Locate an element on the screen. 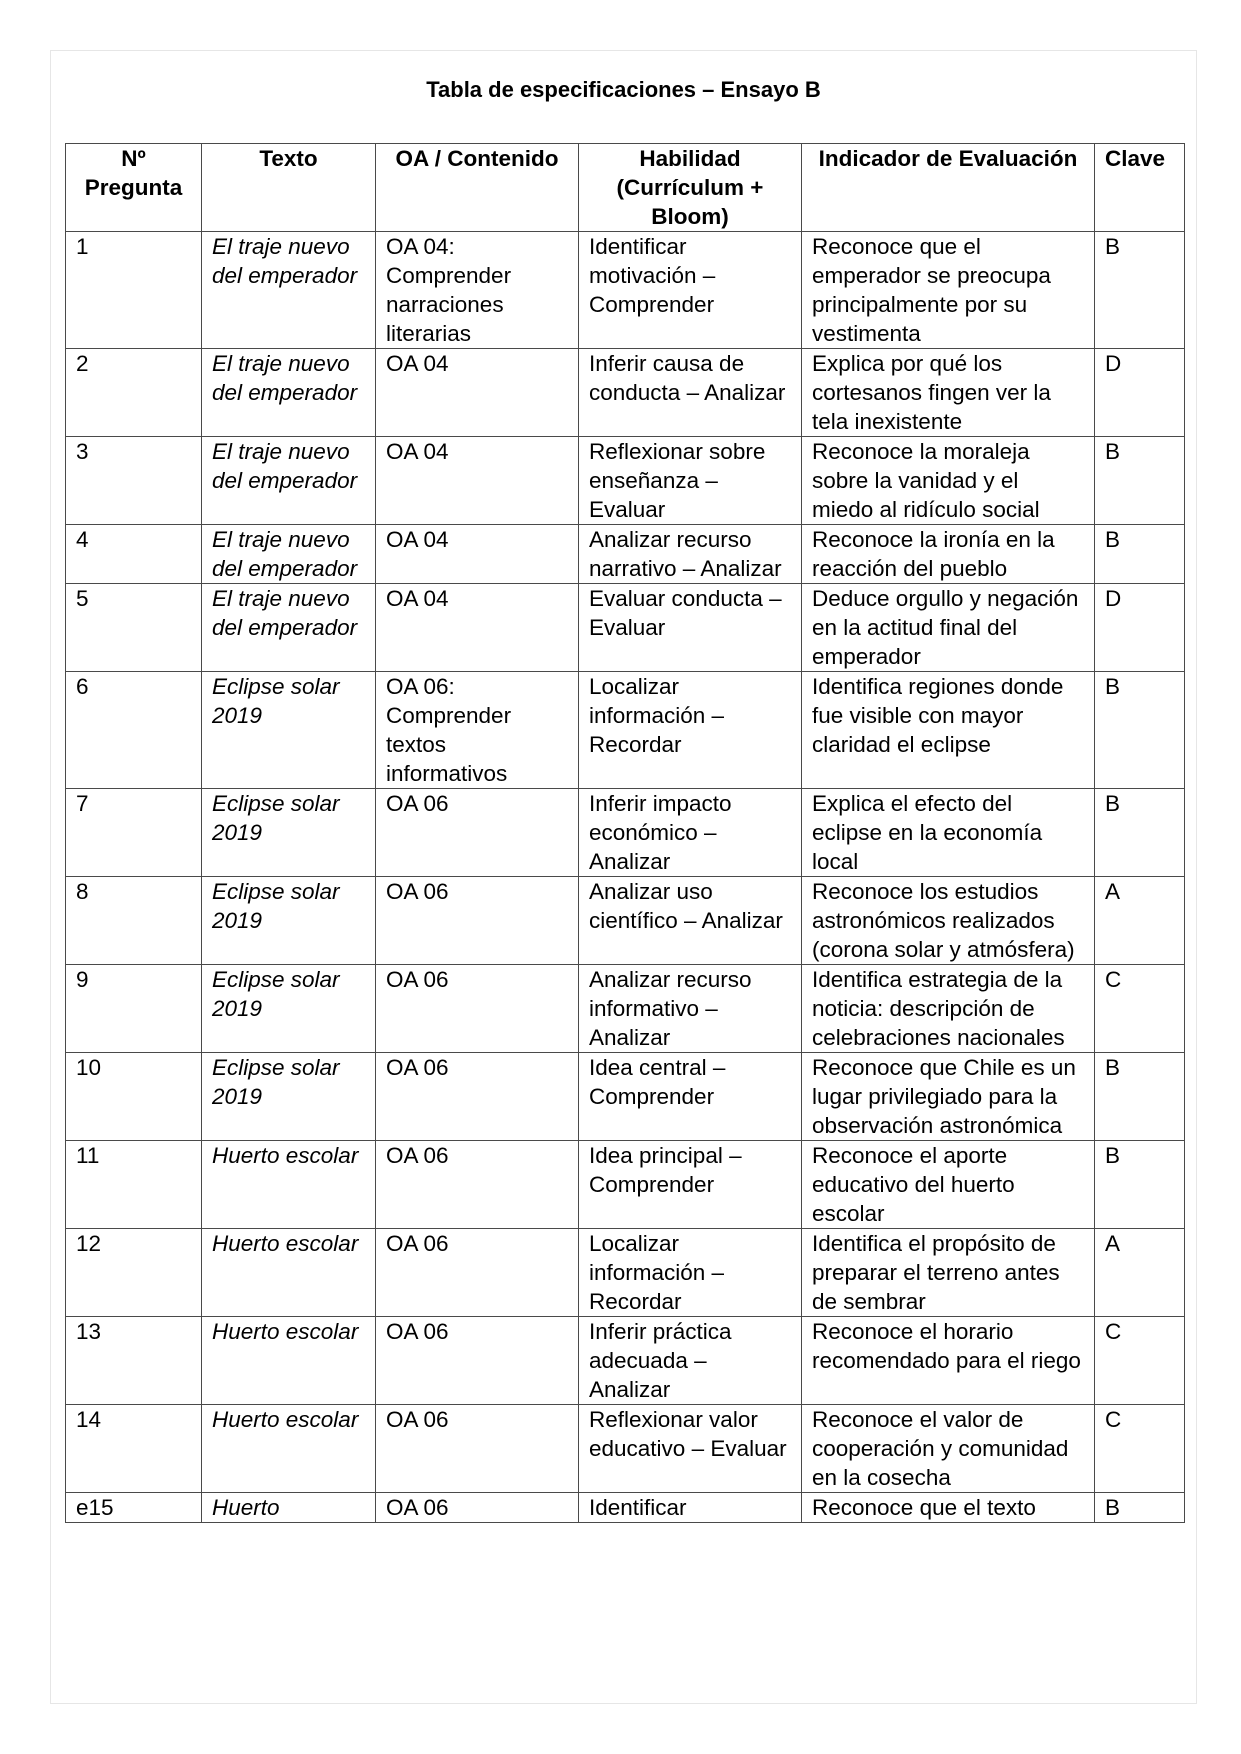 This screenshot has height=1754, width=1241. header-pregunta: Nº Pregunta is located at coordinates (133, 187).